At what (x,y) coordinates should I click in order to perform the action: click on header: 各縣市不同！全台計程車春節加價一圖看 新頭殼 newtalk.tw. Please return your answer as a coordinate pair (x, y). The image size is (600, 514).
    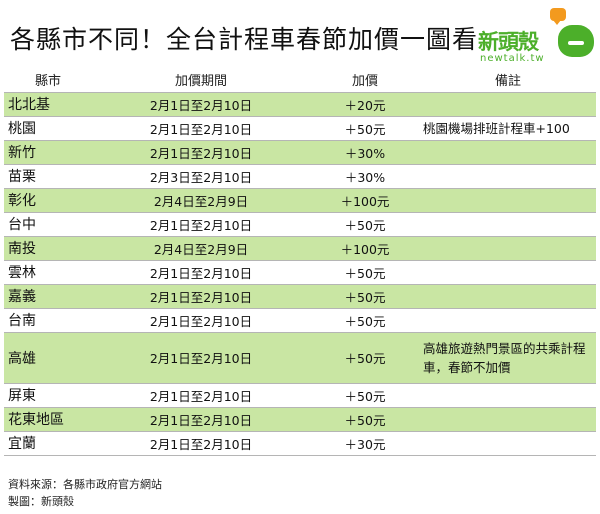
    Looking at the image, I should click on (300, 33).